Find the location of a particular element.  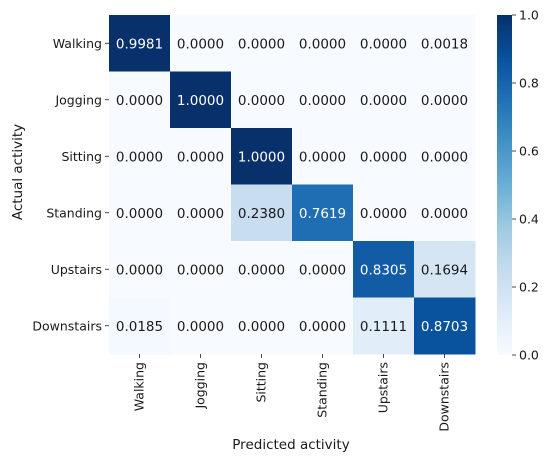

colorbar-tick-label: 1.0 is located at coordinates (529, 15).